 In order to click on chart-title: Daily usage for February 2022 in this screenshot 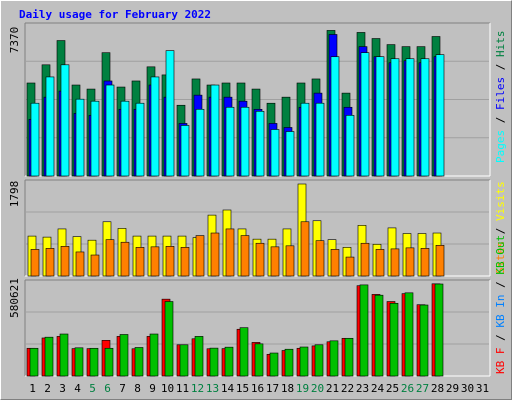, I will do `click(115, 14)`.